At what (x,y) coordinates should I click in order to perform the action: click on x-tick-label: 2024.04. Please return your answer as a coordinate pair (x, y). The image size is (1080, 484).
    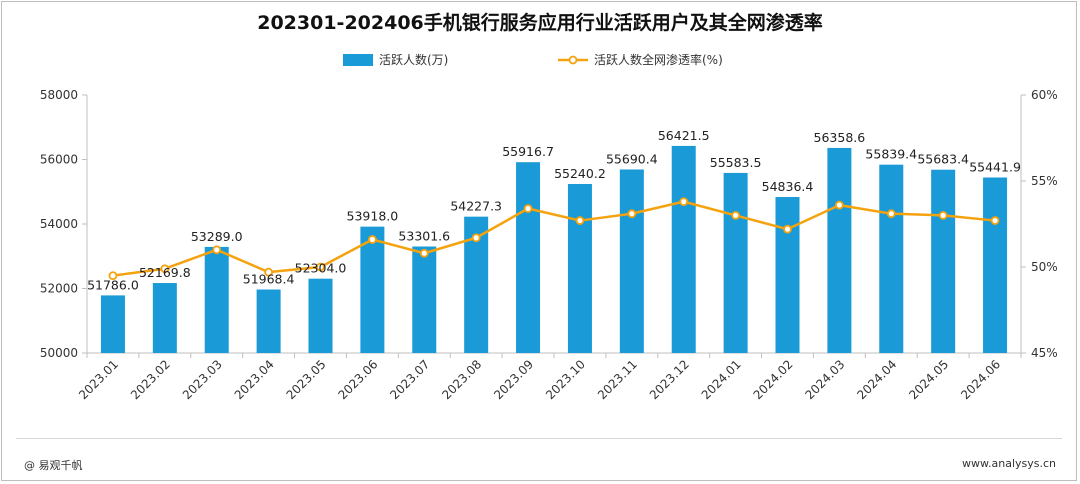
    Looking at the image, I should click on (876, 379).